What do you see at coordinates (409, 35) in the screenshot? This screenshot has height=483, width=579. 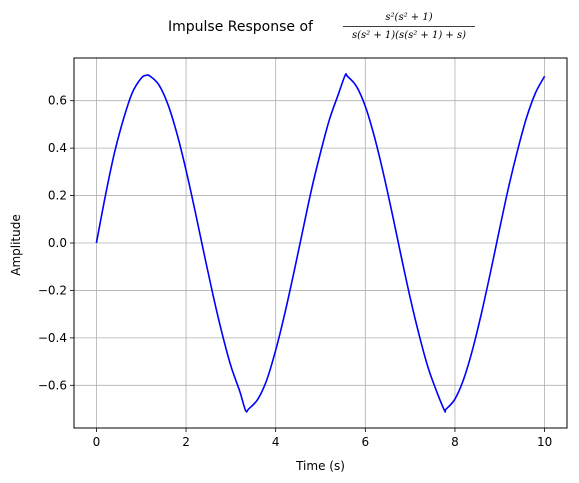 I see `chart-title-denominator: s(s² + 1)(s(s² + 1) + s)` at bounding box center [409, 35].